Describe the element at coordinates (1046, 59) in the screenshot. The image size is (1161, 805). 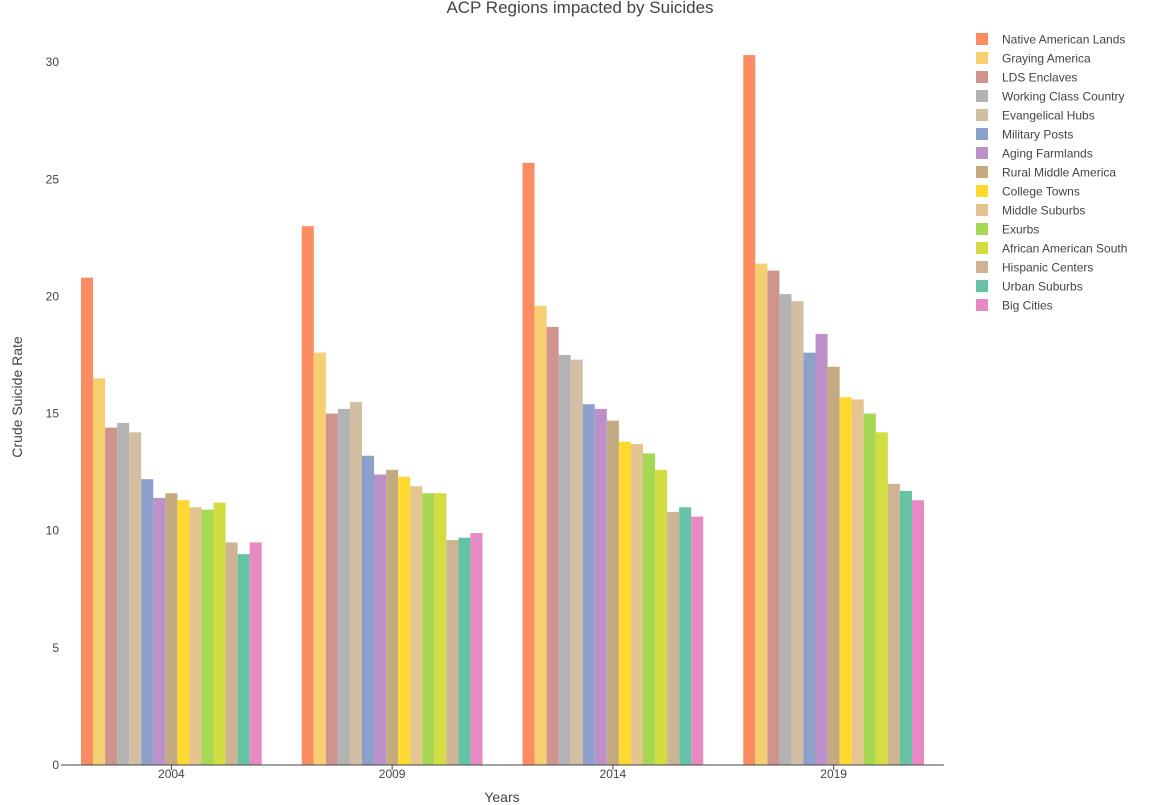
I see `legend-label: Graying America` at that location.